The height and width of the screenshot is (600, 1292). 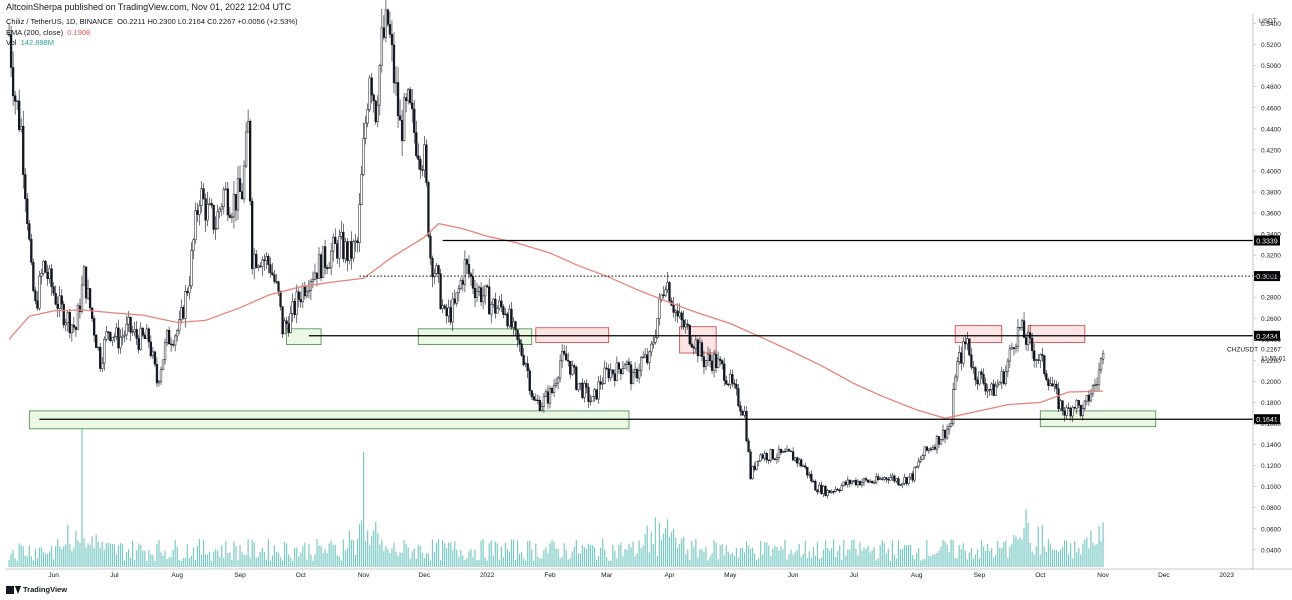 I want to click on price-tick-label: 0.4000, so click(x=1271, y=171).